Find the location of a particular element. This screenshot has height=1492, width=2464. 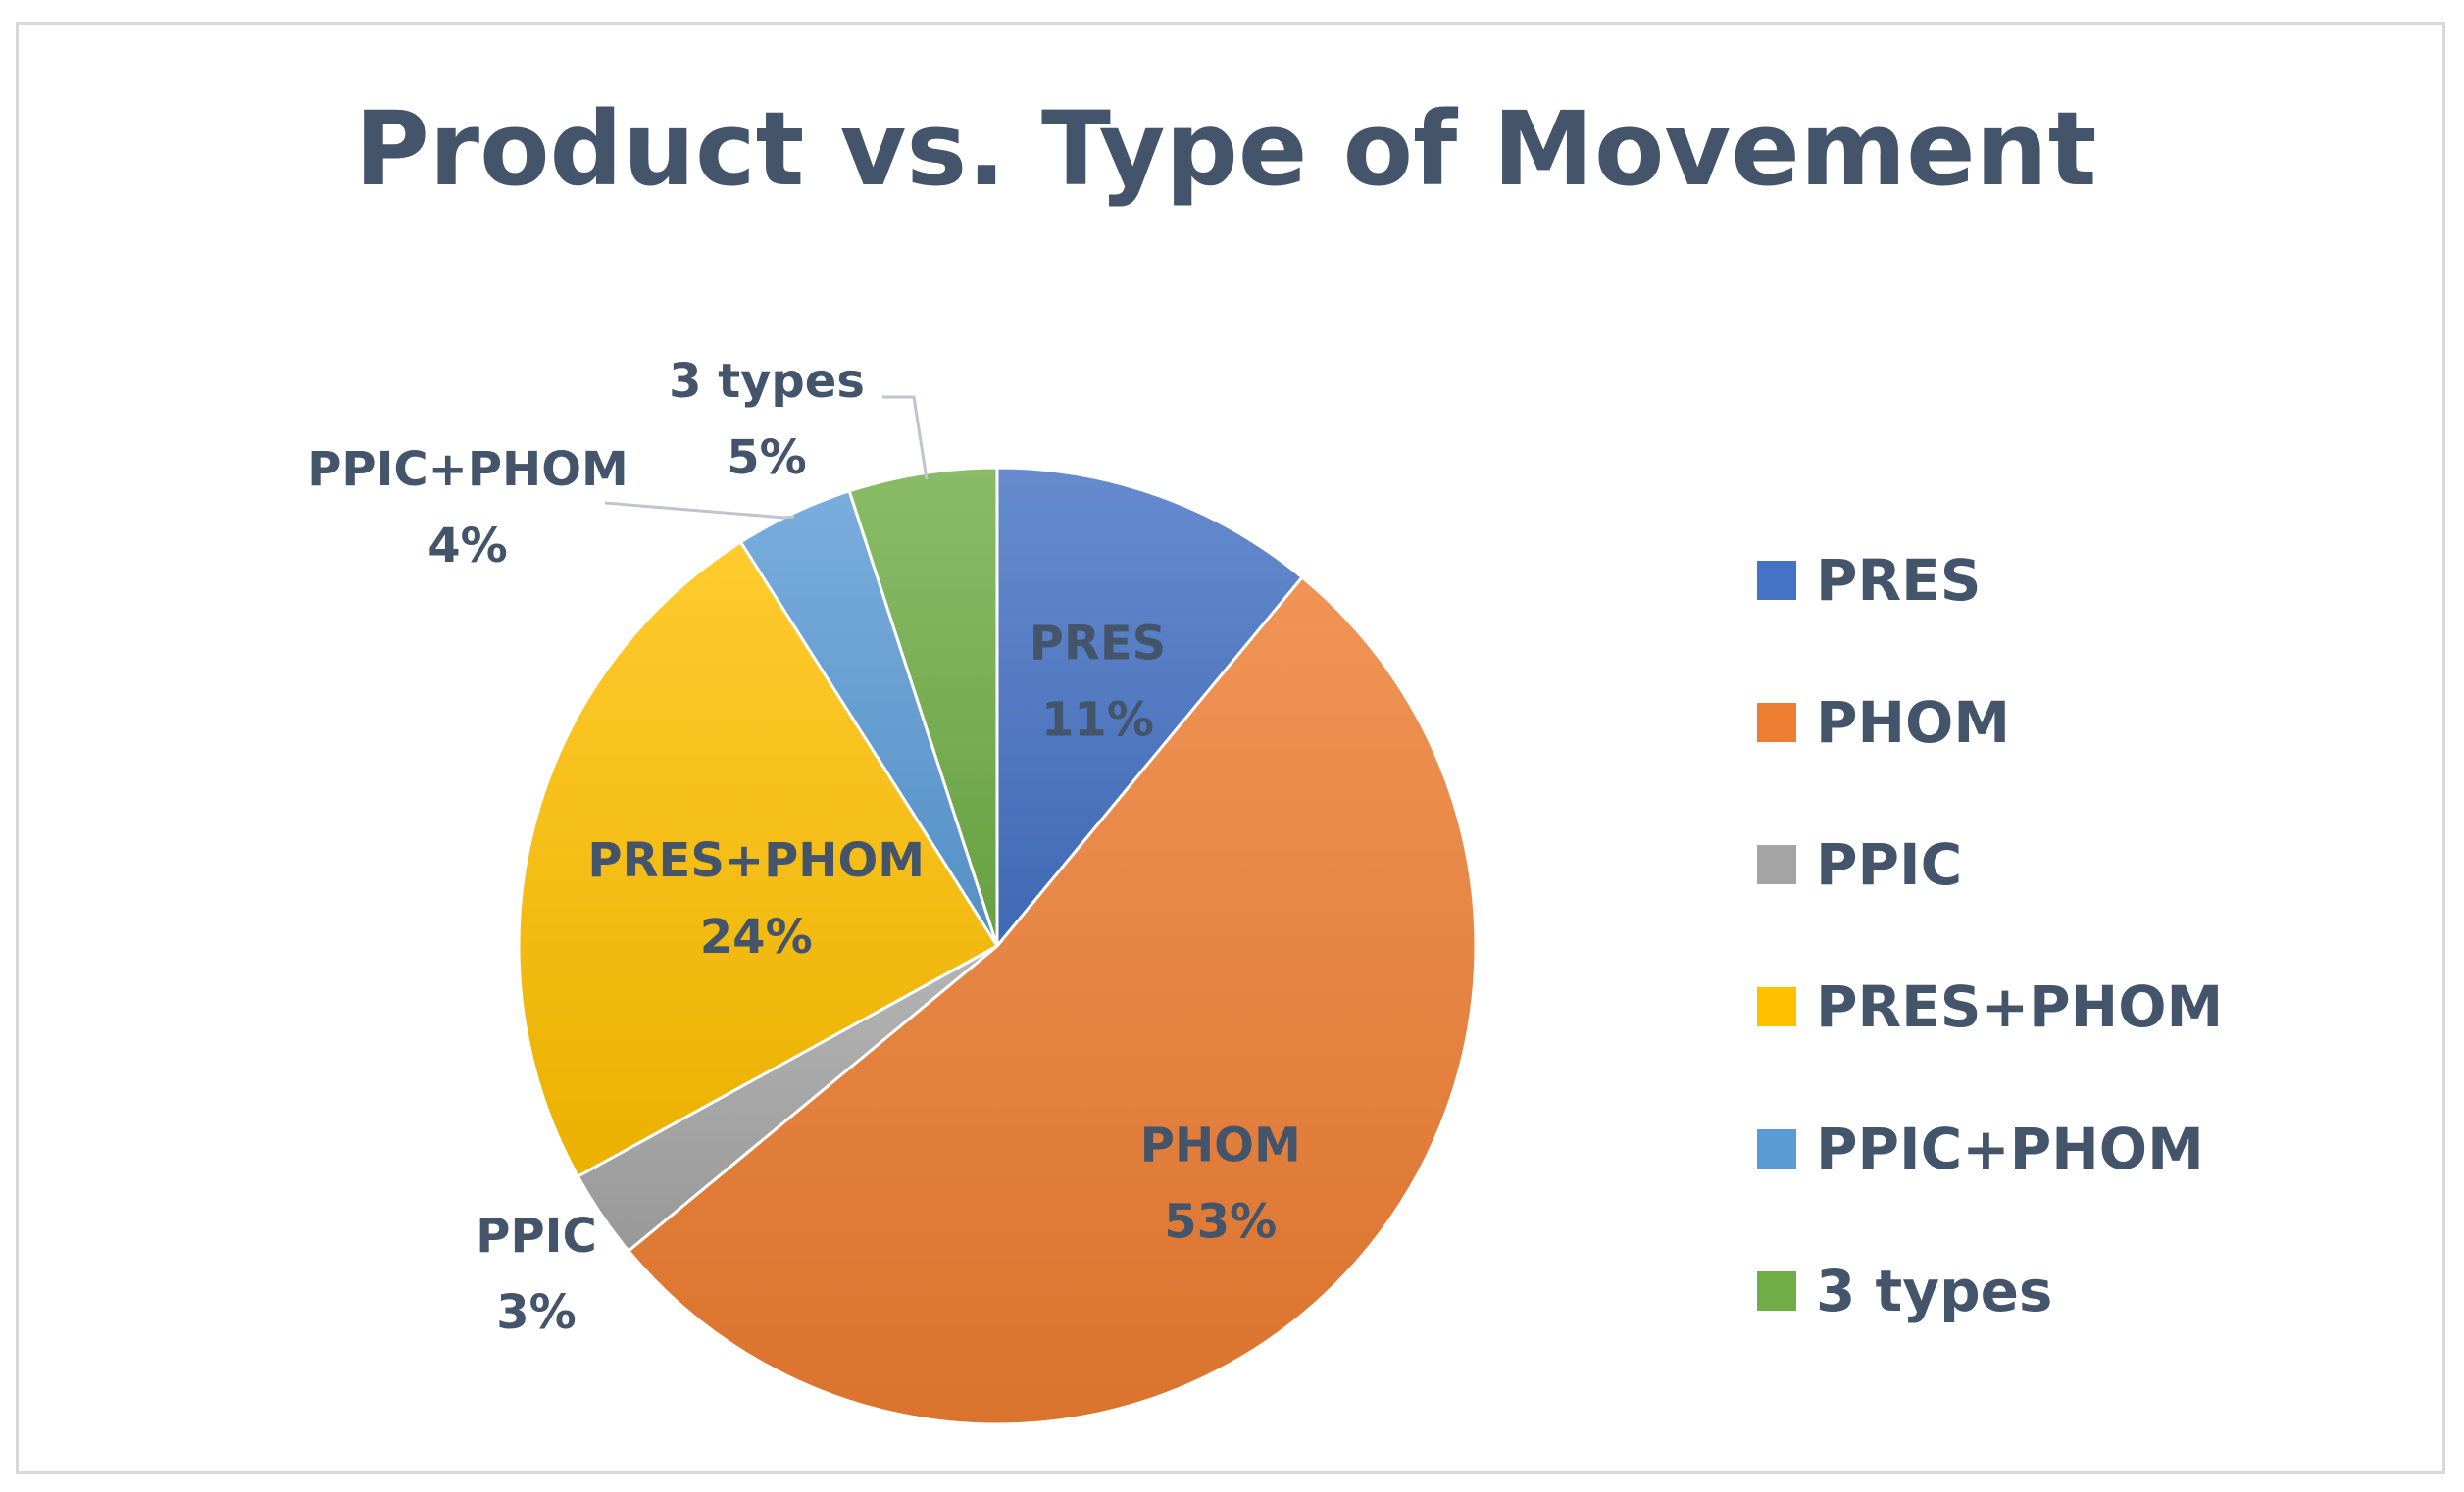

leader-lines is located at coordinates (766, 457).